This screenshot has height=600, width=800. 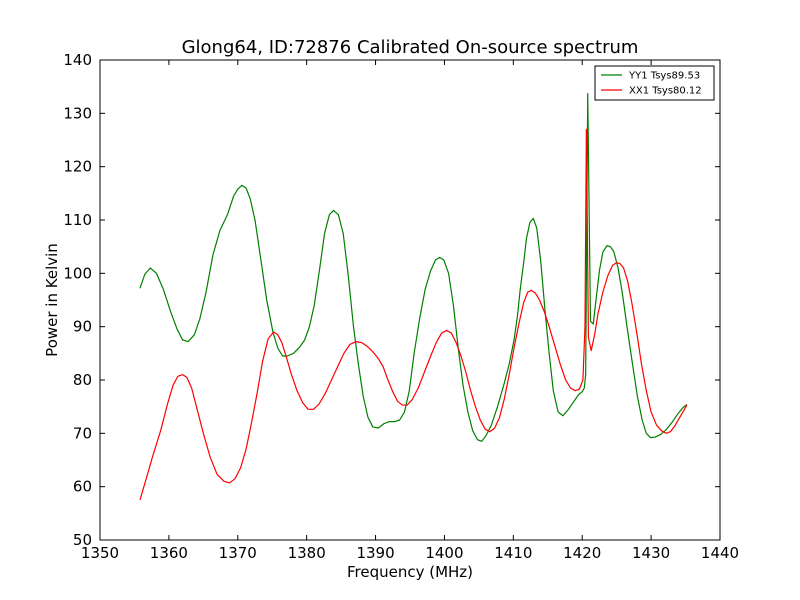 What do you see at coordinates (52, 300) in the screenshot?
I see `y-axis-title: Power in Kelvin` at bounding box center [52, 300].